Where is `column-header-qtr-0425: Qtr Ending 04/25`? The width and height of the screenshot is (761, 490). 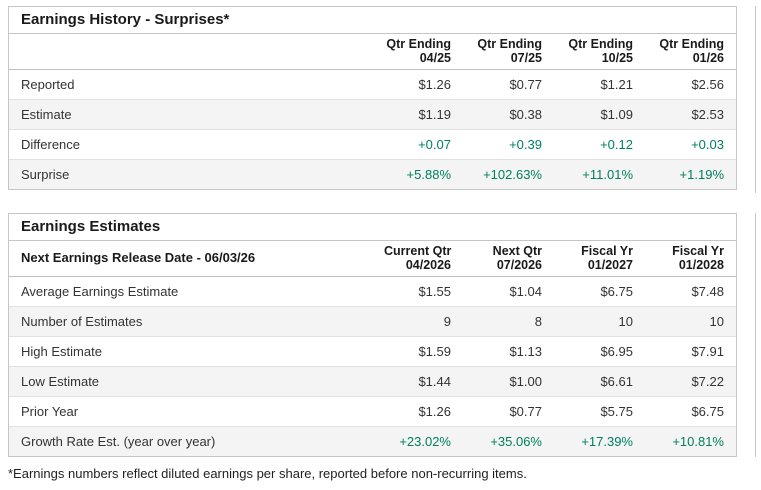 column-header-qtr-0425: Qtr Ending 04/25 is located at coordinates (417, 52).